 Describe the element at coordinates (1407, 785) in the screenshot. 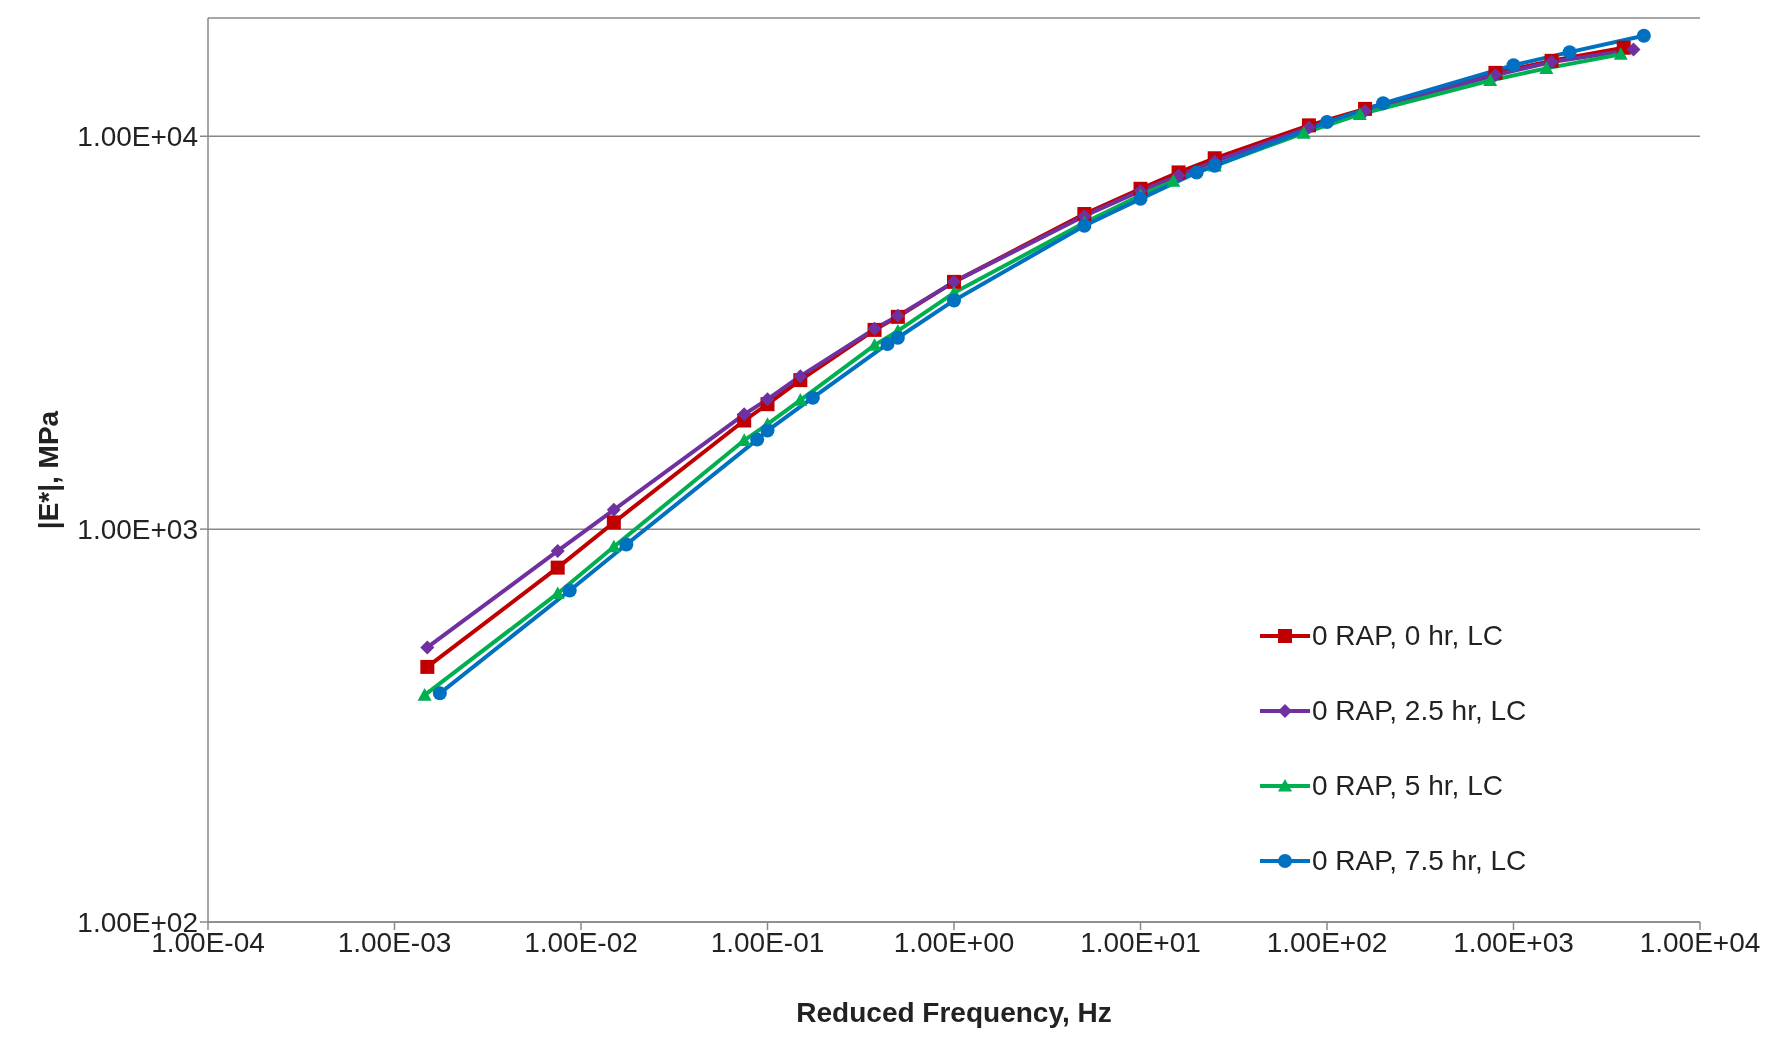

I see `legend-label: 0 RAP, 5 hr, LC` at that location.